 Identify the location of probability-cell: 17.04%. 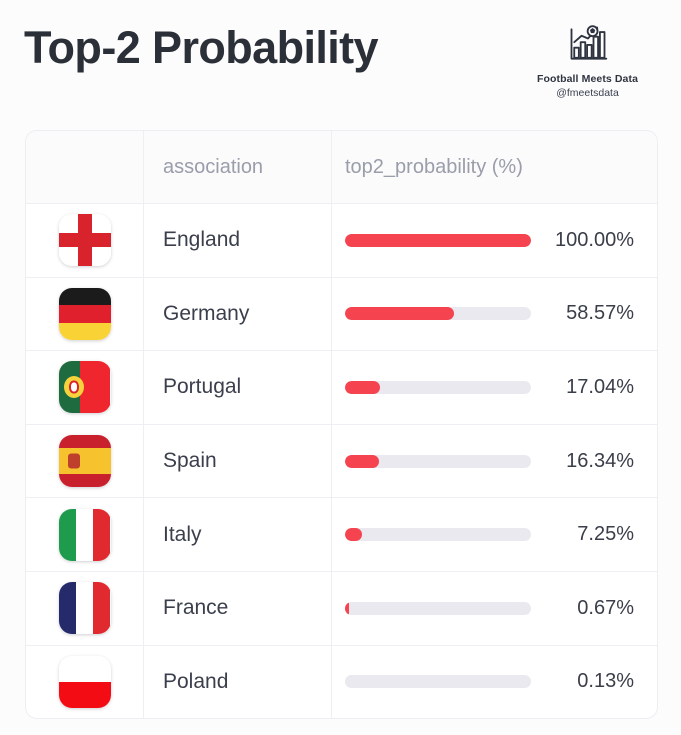
(494, 387).